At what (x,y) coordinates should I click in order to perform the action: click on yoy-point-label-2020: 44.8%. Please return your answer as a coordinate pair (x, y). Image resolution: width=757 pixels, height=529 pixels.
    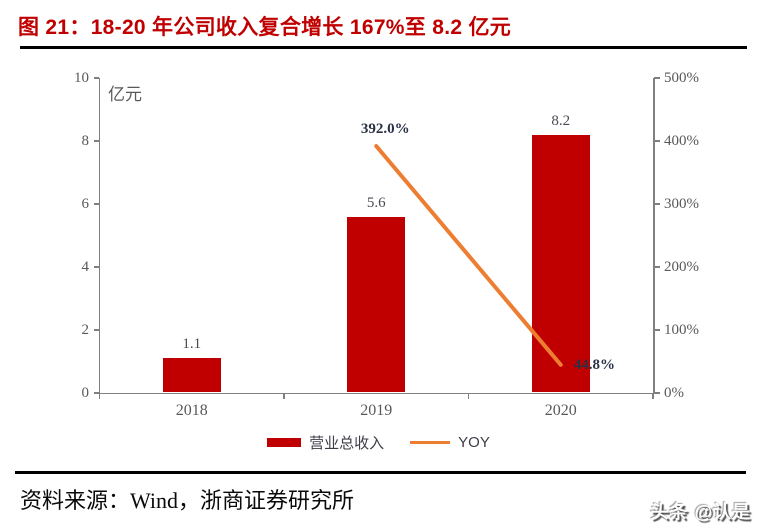
    Looking at the image, I should click on (594, 364).